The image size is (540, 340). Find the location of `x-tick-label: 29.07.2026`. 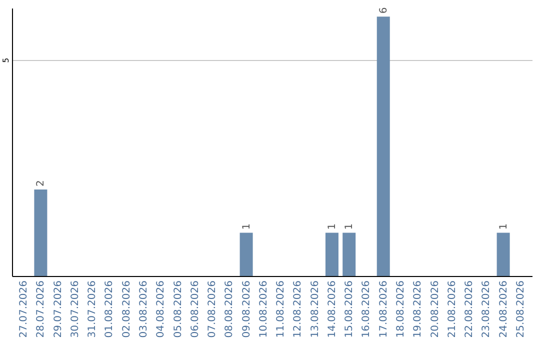

x-tick-label: 29.07.2026 is located at coordinates (58, 309).